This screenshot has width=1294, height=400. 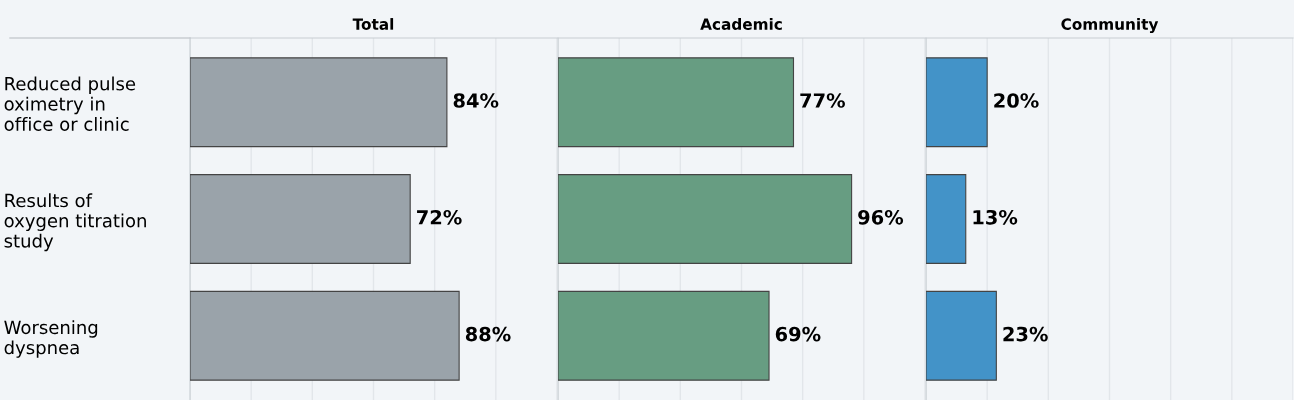 What do you see at coordinates (51, 339) in the screenshot?
I see `y-tick-label: Worsening dyspnea` at bounding box center [51, 339].